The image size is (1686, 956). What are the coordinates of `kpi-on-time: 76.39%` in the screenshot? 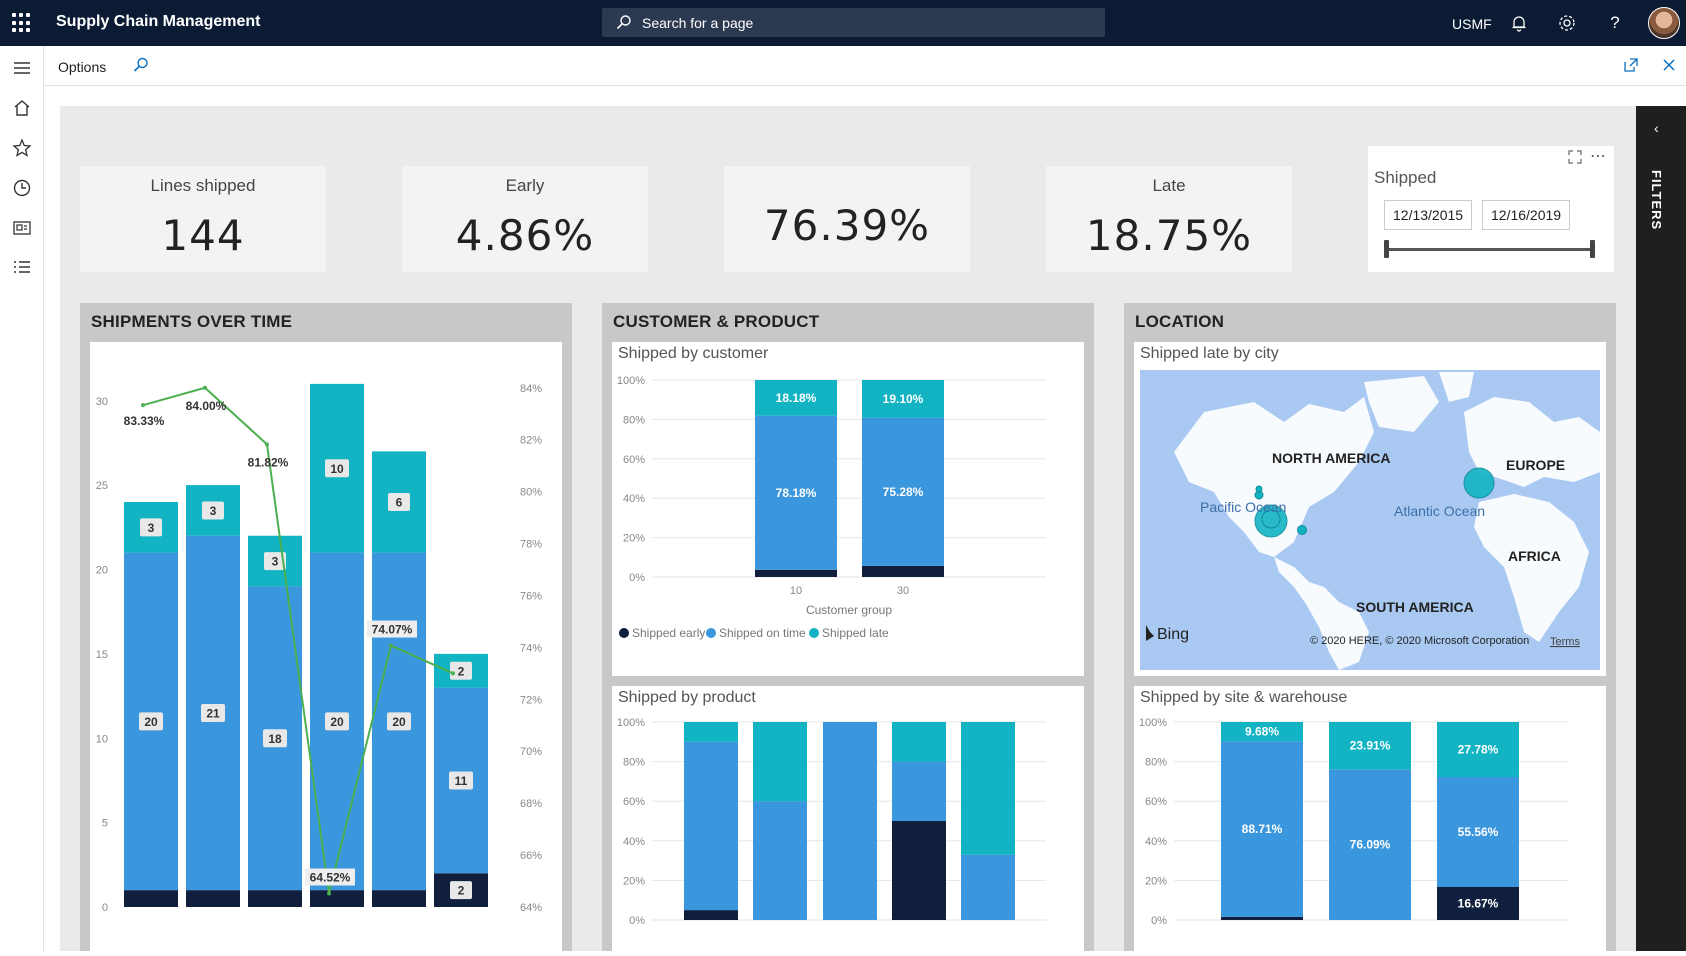 It's located at (847, 219).